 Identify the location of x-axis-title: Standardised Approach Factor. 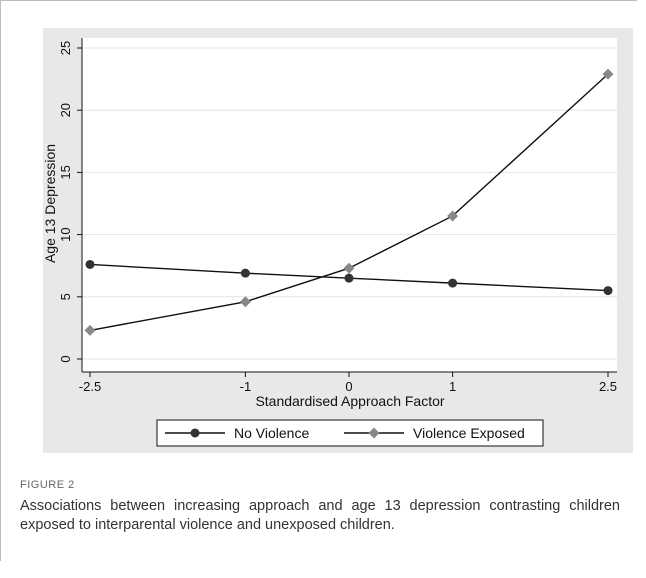
(349, 401).